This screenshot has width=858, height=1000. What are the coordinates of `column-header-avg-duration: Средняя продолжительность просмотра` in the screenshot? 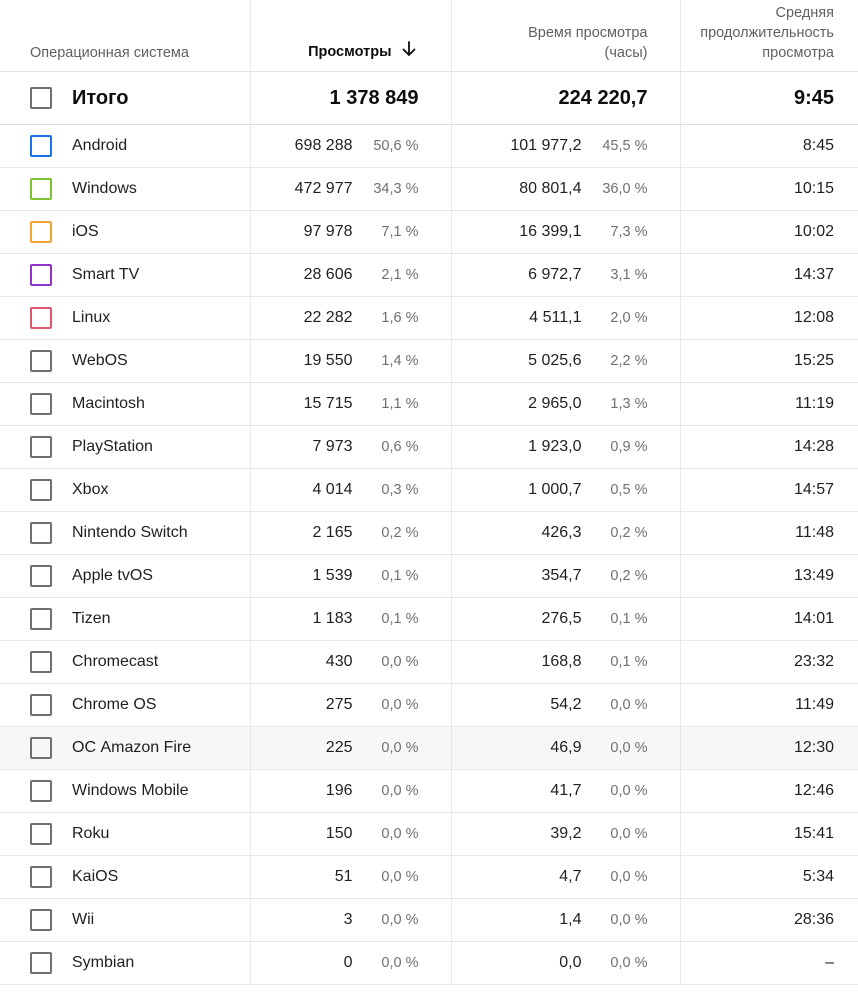 It's located at (768, 36).